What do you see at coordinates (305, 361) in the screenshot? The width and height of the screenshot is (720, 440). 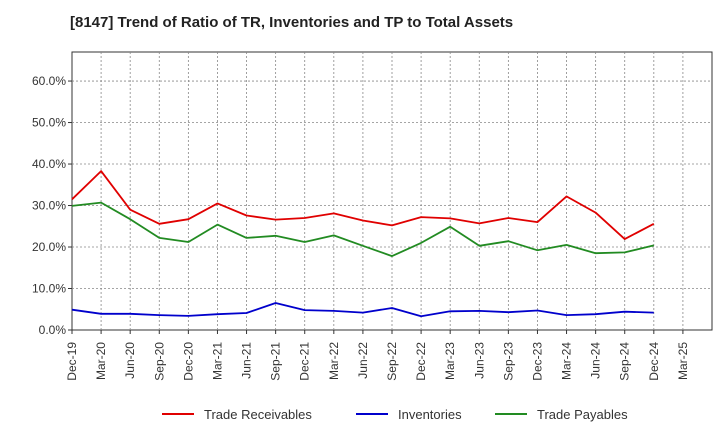 I see `x-tick-label: Dec-21` at bounding box center [305, 361].